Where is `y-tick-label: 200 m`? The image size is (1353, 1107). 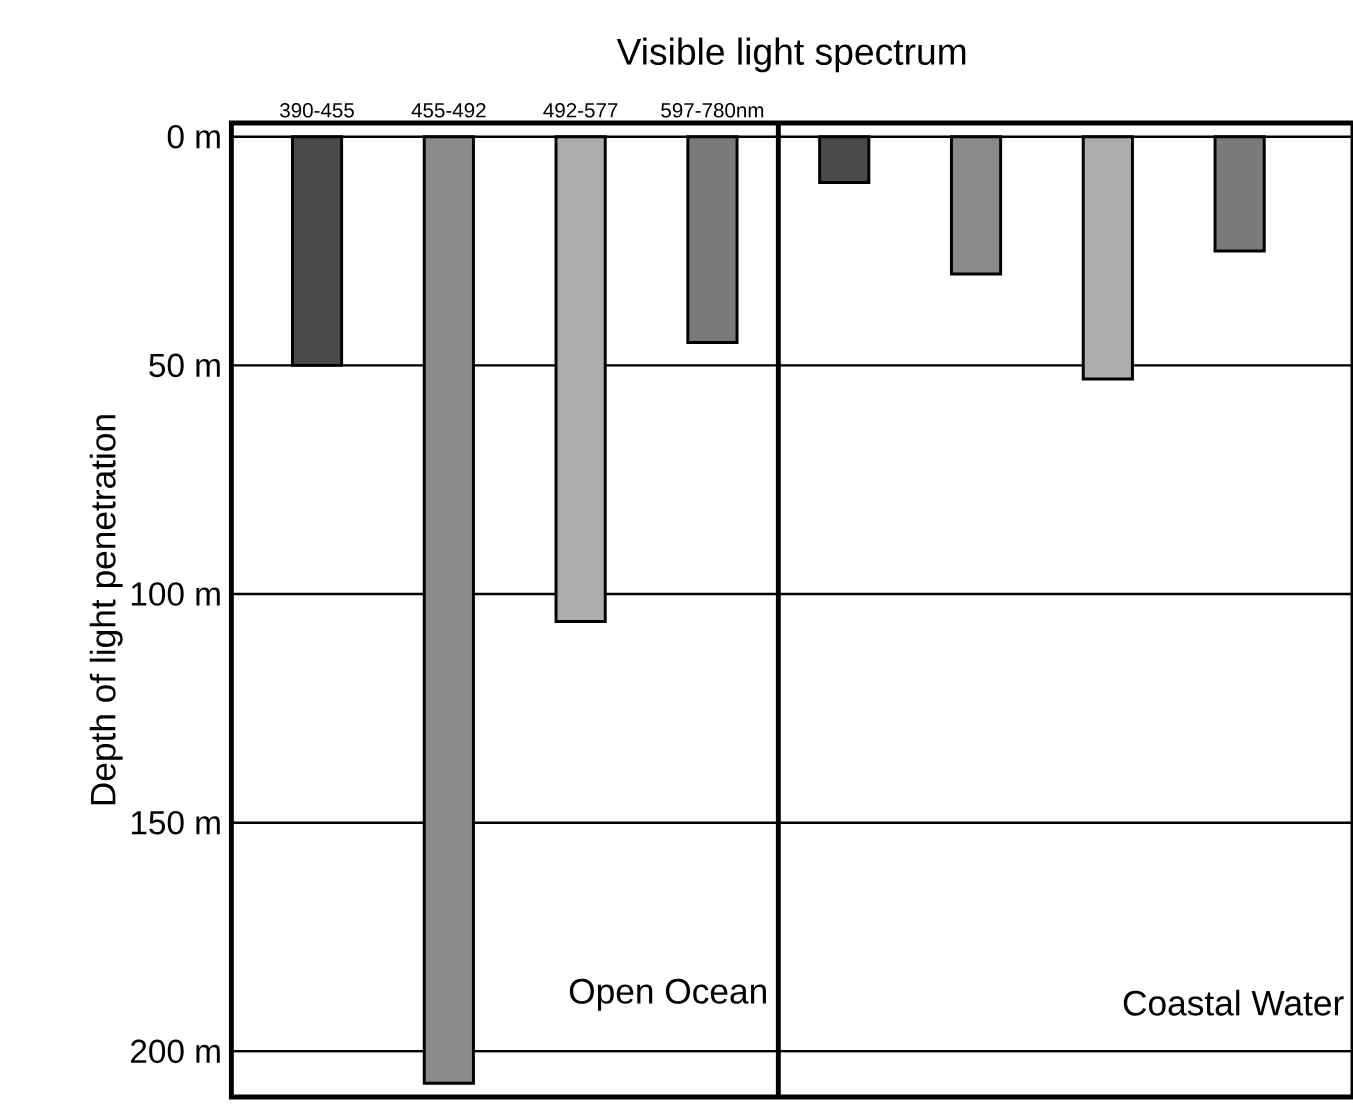 y-tick-label: 200 m is located at coordinates (175, 1051).